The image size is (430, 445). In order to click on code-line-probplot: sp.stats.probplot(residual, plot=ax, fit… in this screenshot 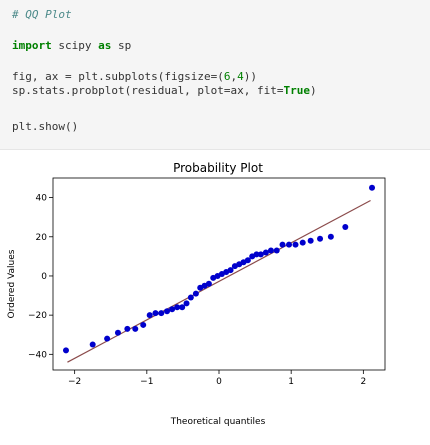, I will do `click(164, 90)`.